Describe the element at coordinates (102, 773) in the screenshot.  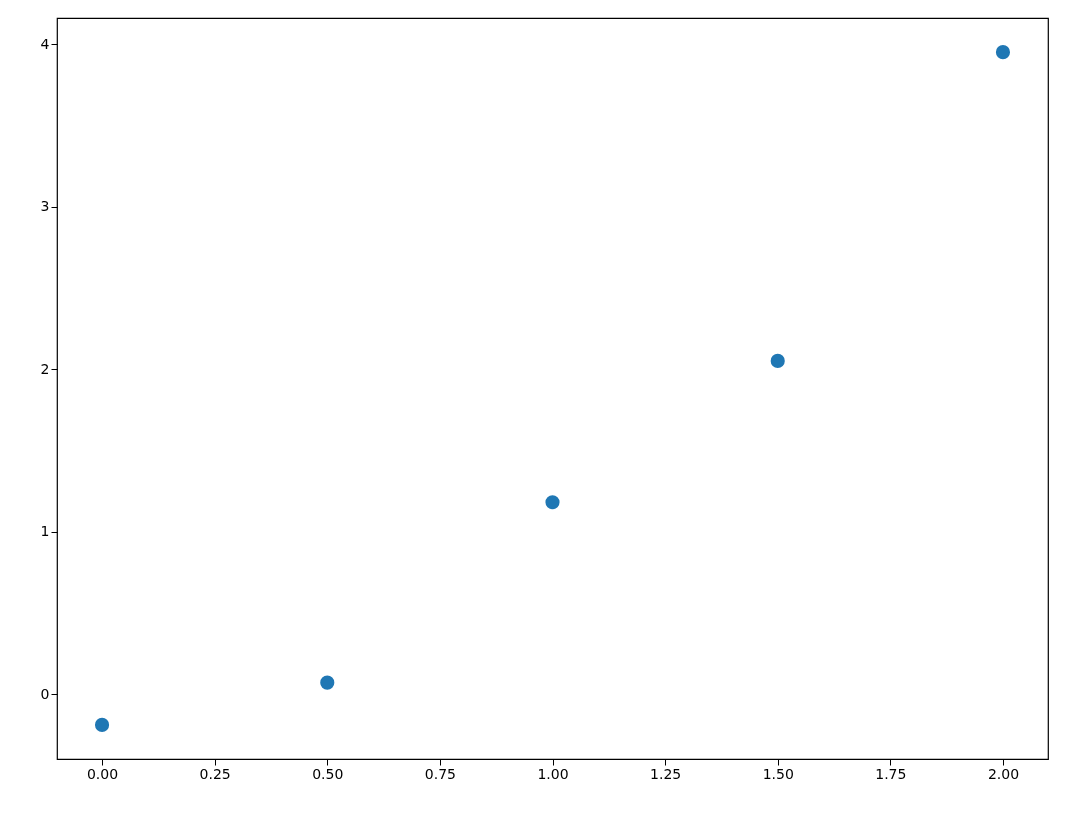
I see `x-tick-label: 0.00` at that location.